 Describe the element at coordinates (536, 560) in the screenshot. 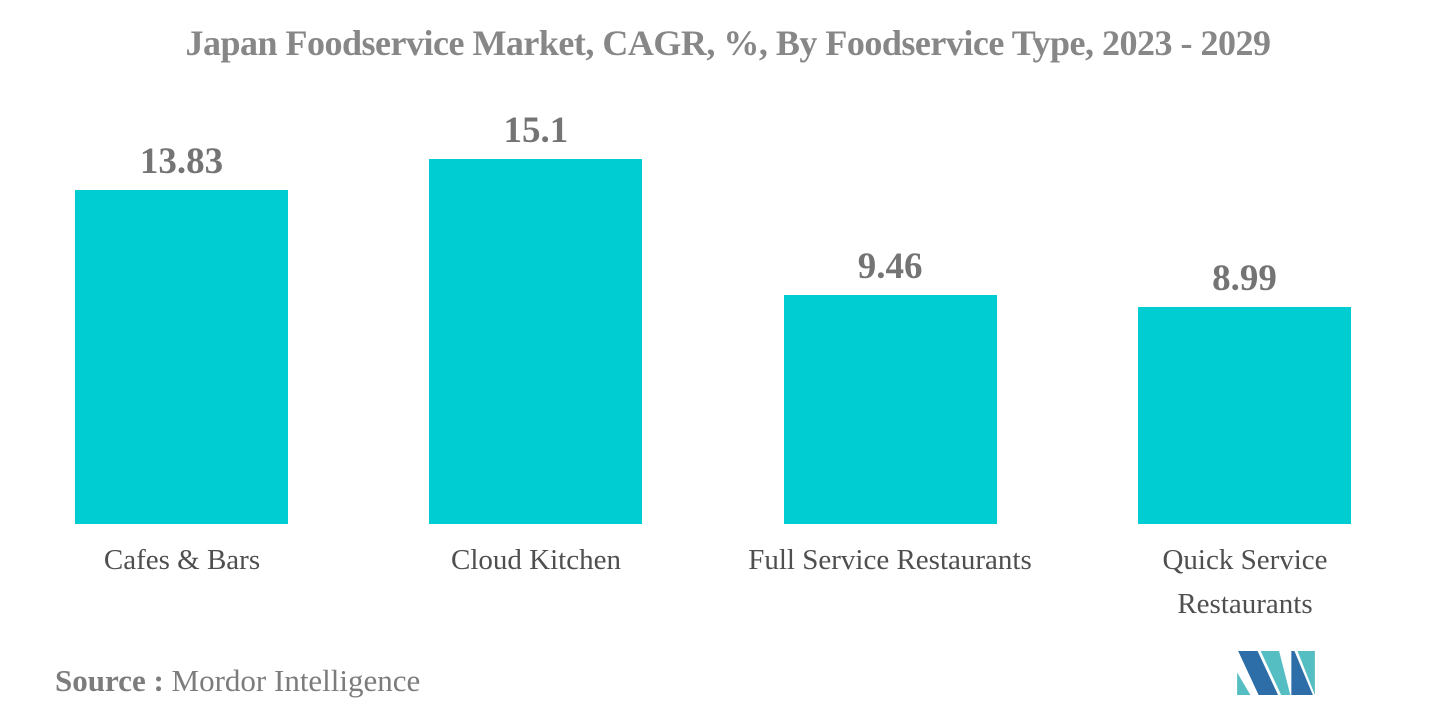

I see `category-label: Cloud Kitchen` at that location.